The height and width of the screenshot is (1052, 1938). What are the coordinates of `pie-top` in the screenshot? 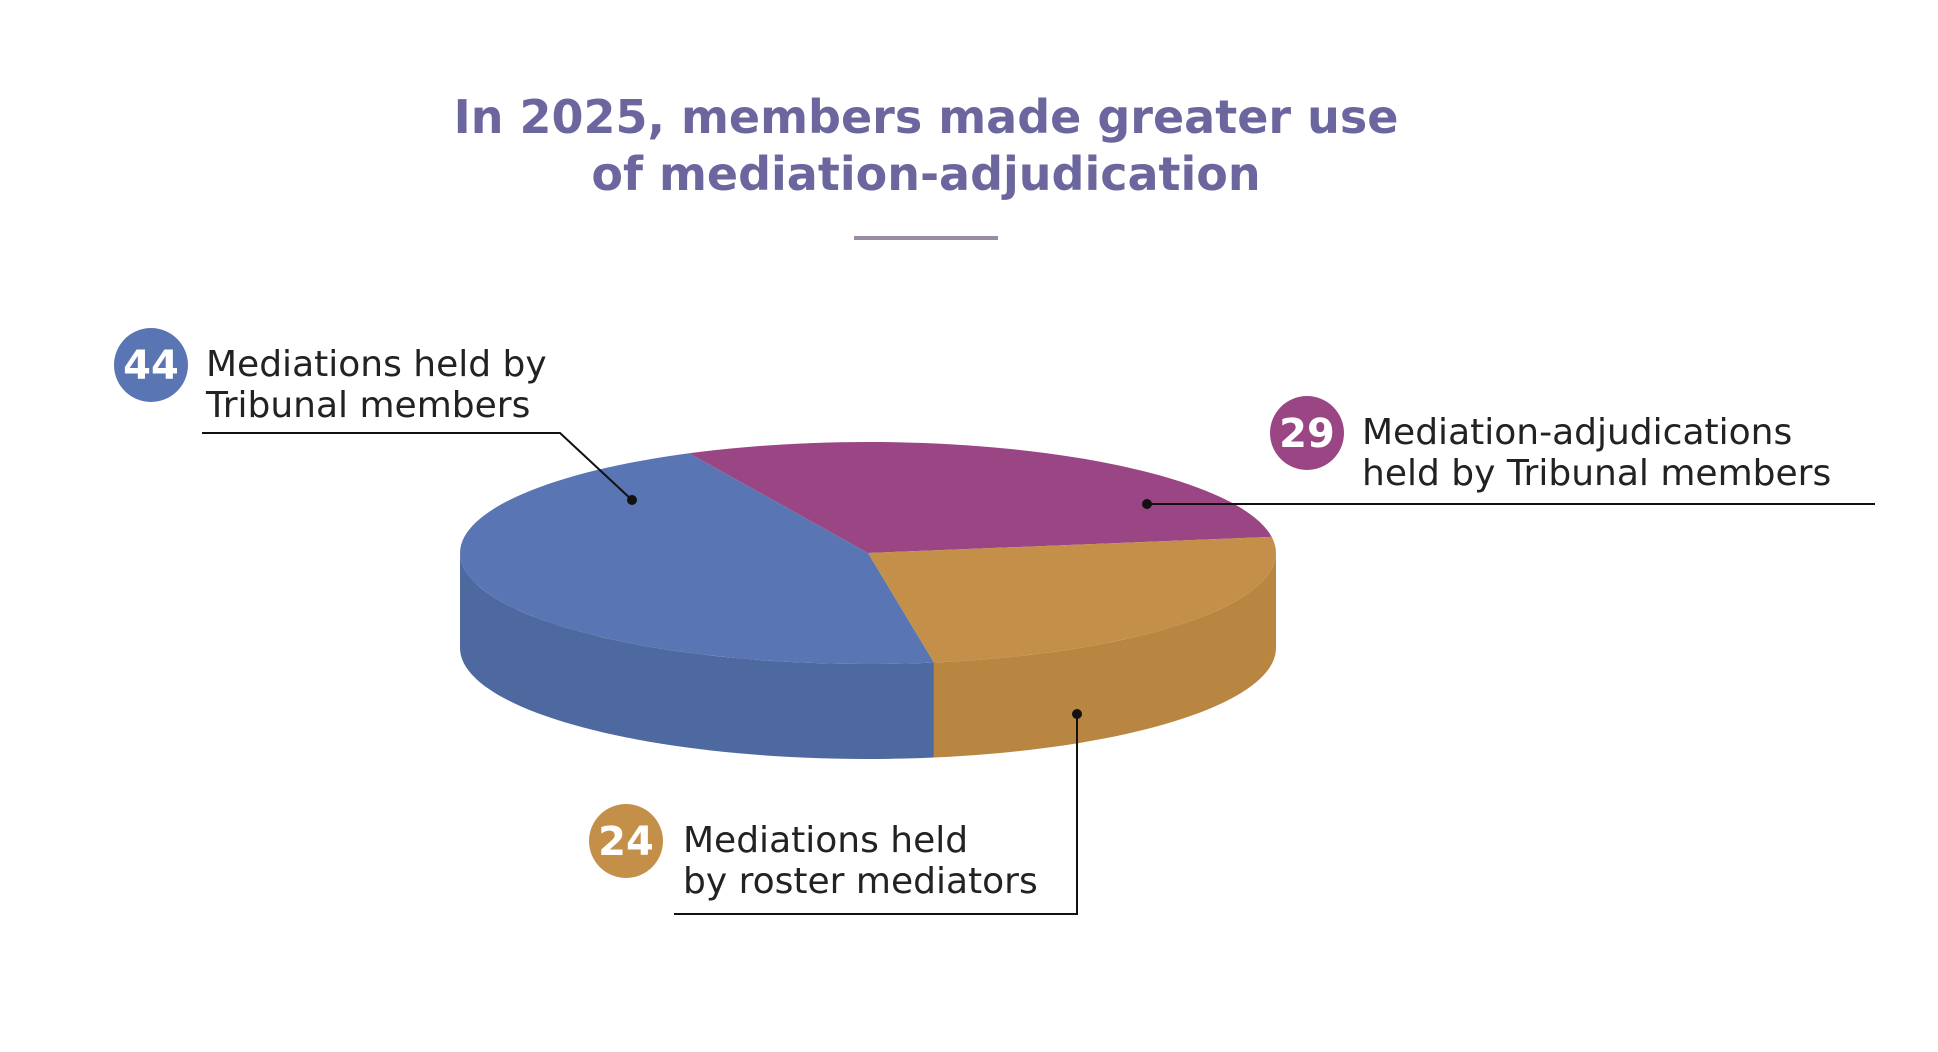 It's located at (868, 553).